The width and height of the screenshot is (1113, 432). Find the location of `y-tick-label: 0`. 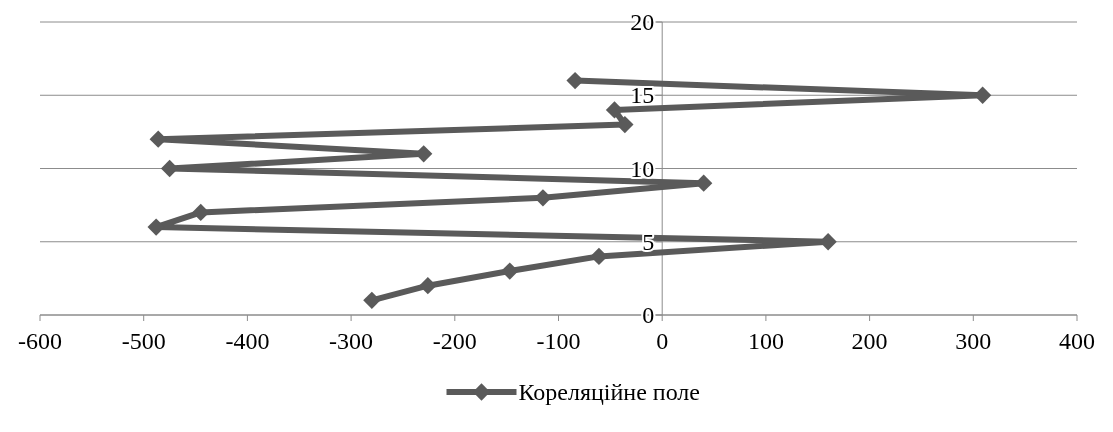

y-tick-label: 0 is located at coordinates (648, 315).